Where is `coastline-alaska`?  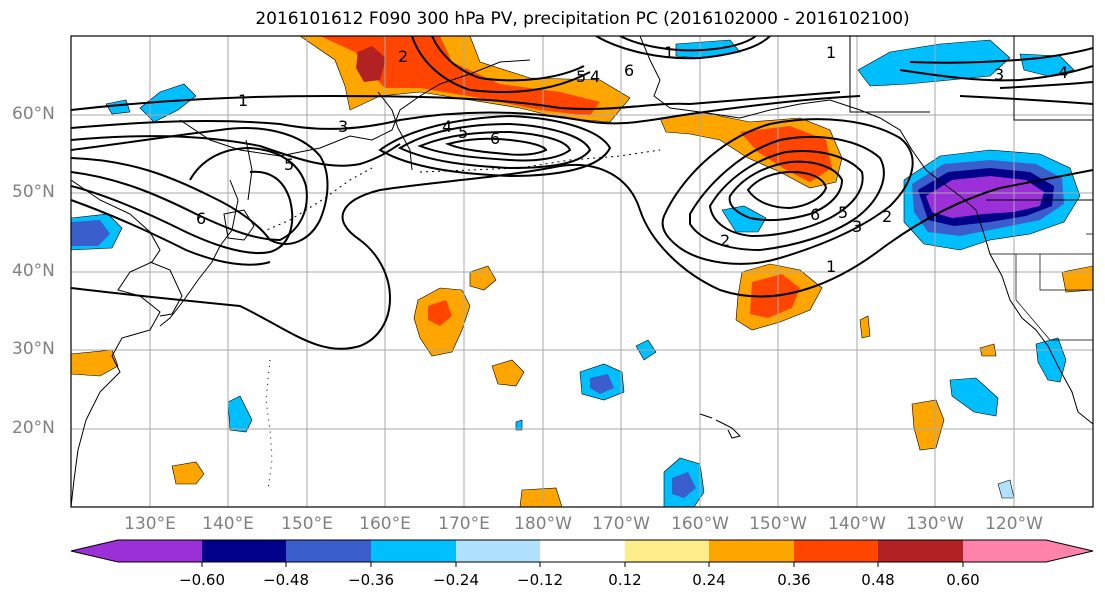
coastline-alaska is located at coordinates (776, 93).